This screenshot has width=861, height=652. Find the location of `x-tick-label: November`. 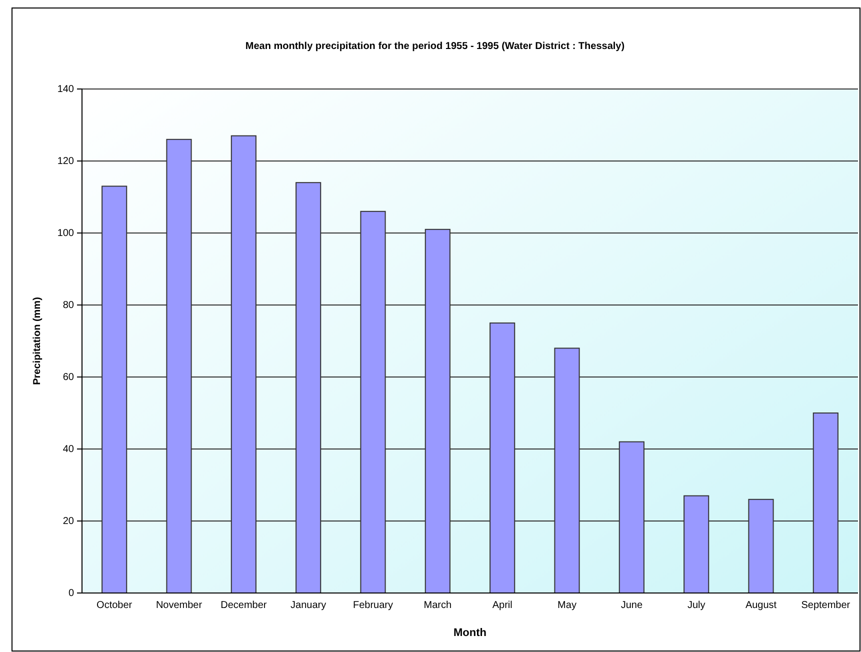

x-tick-label: November is located at coordinates (179, 605).